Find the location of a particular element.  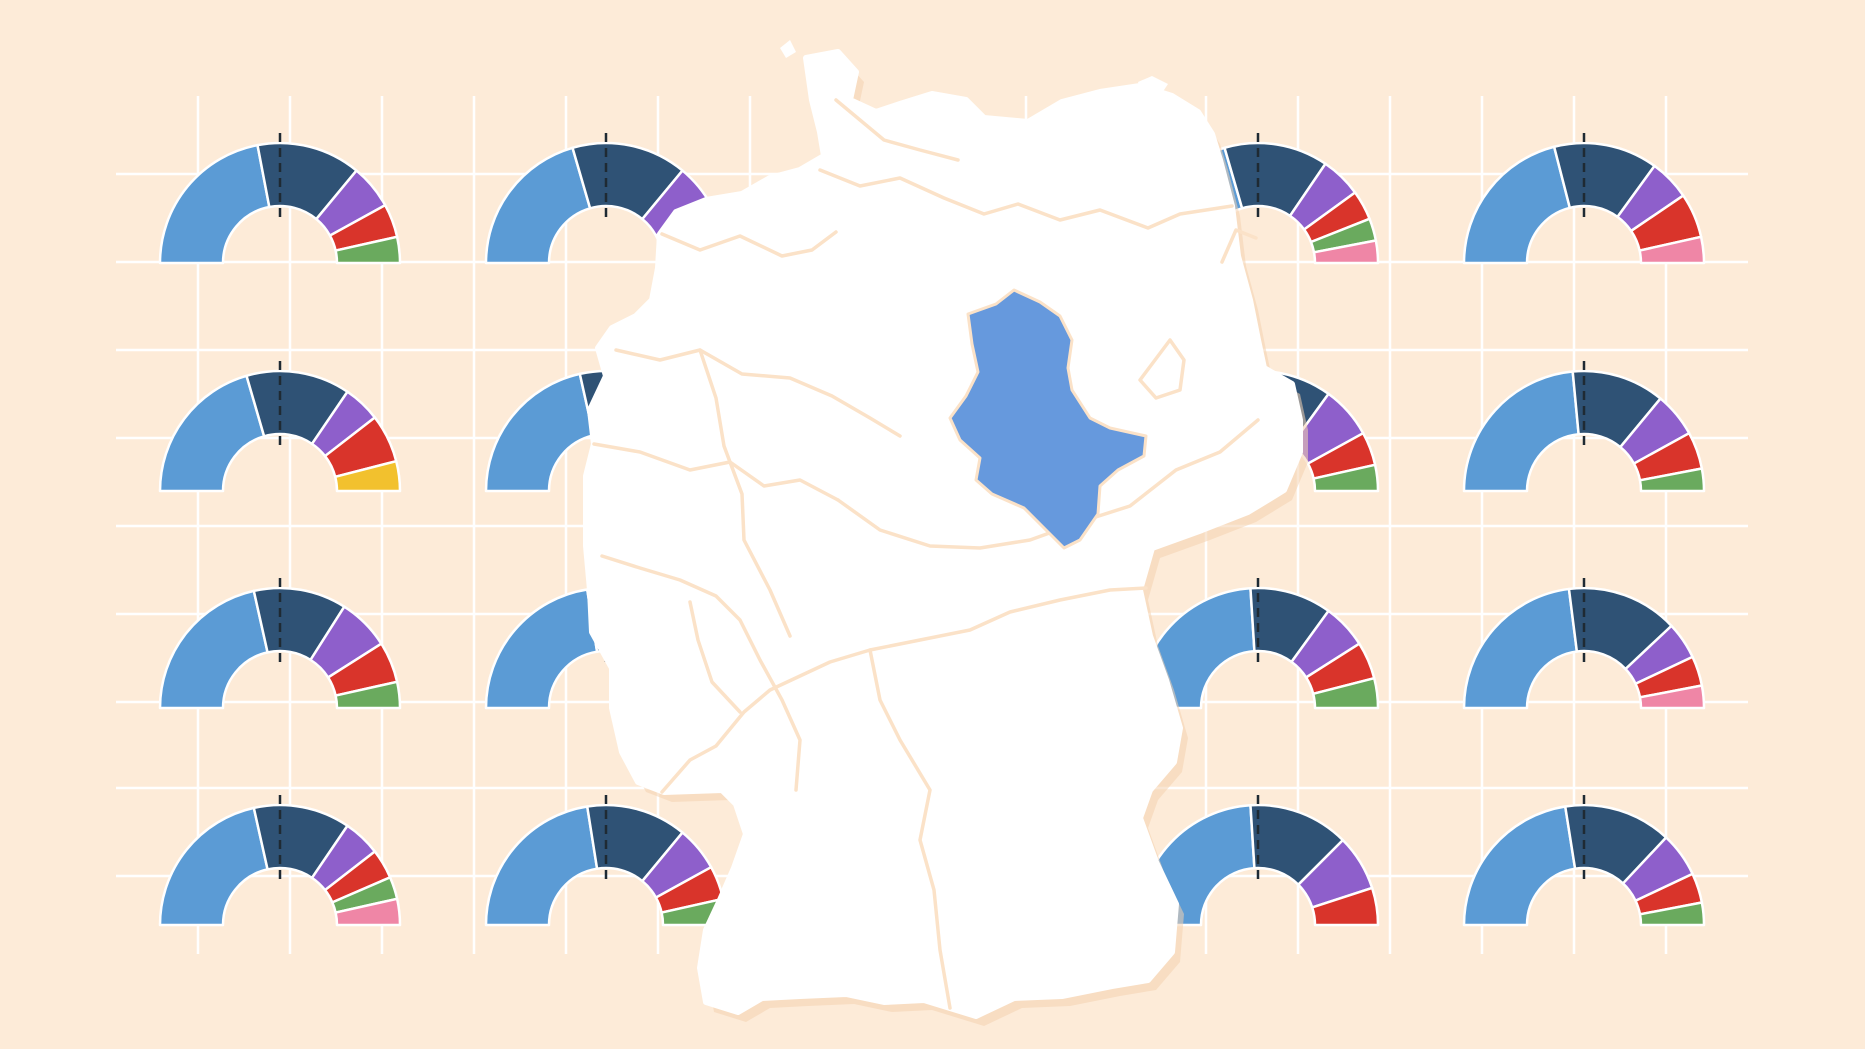

saxony-anhalt-state is located at coordinates (1048, 419).